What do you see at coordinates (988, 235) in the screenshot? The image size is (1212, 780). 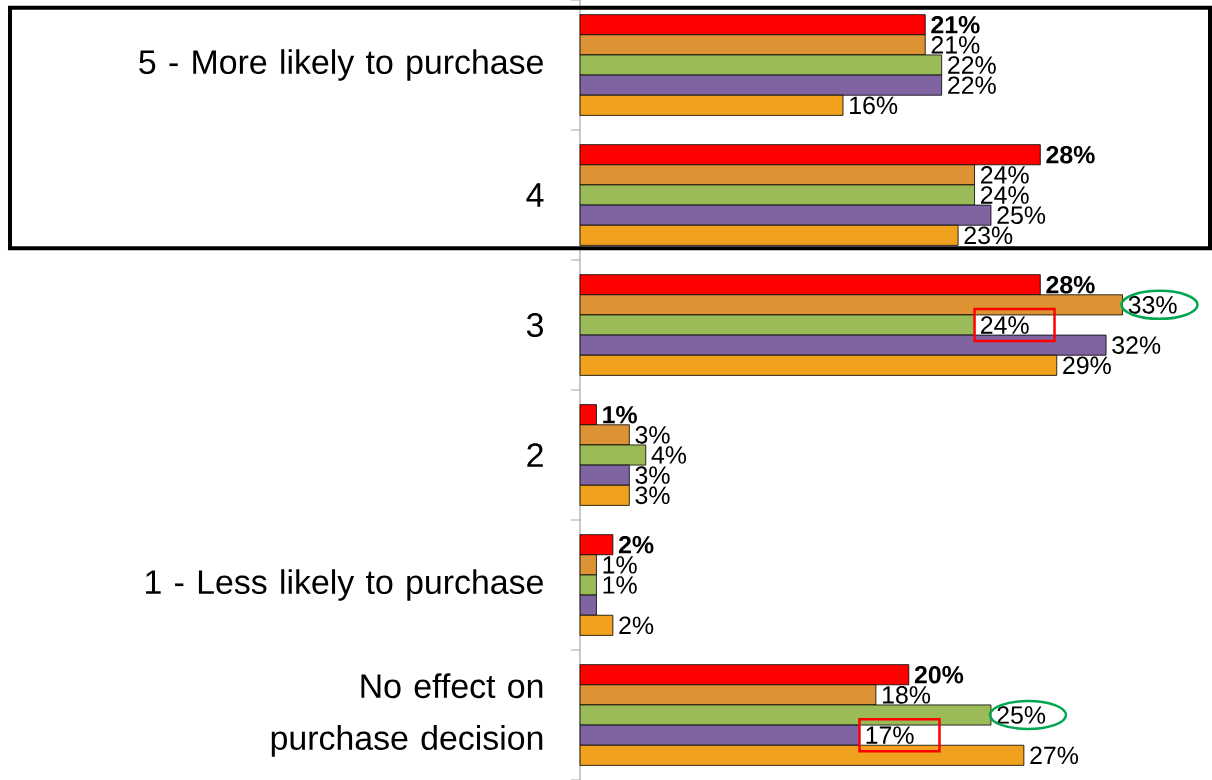 I see `data-label: 23%` at bounding box center [988, 235].